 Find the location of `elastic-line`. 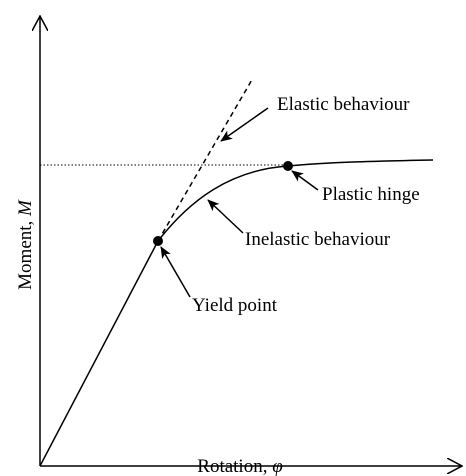

elastic-line is located at coordinates (99, 353).